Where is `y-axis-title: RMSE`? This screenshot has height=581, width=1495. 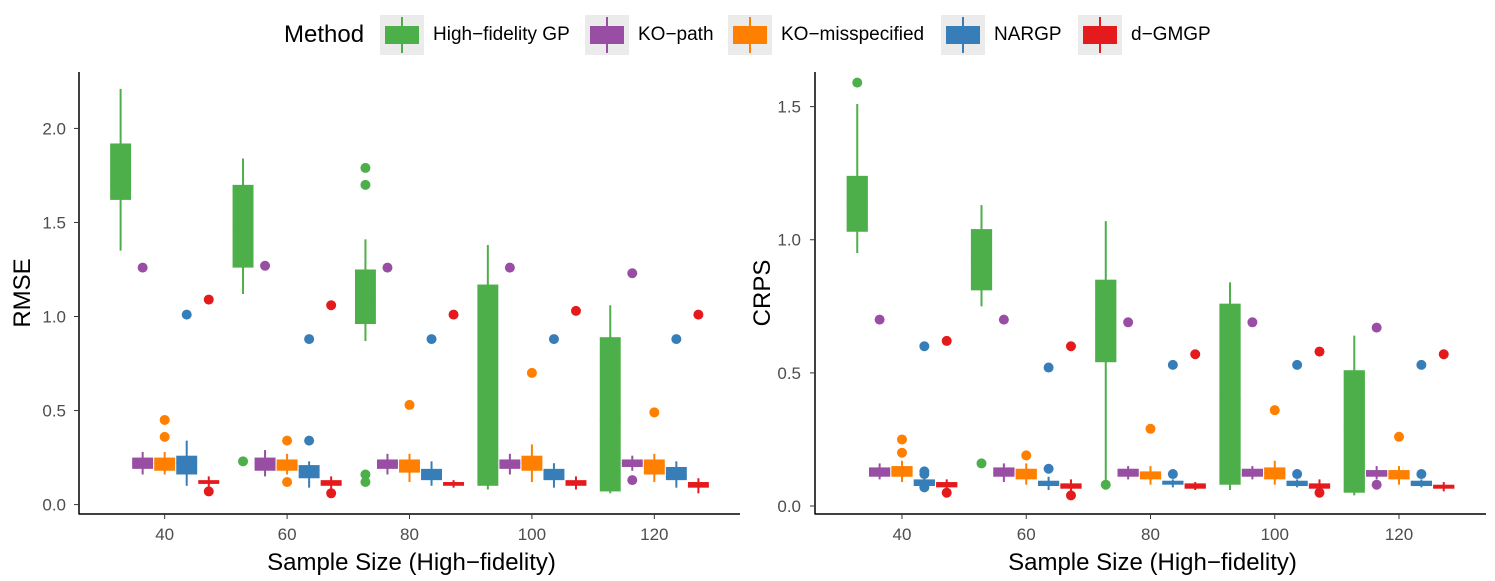 y-axis-title: RMSE is located at coordinates (22, 292).